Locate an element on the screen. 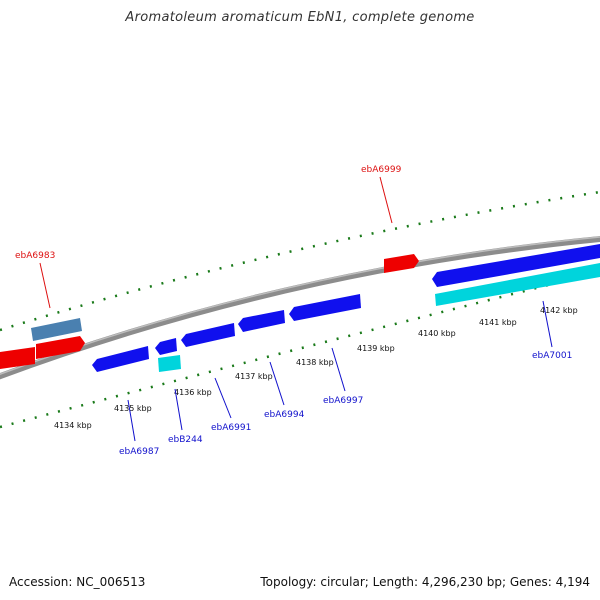 Image resolution: width=600 pixels, height=600 pixels. gene-label: ebA6983 is located at coordinates (35, 256).